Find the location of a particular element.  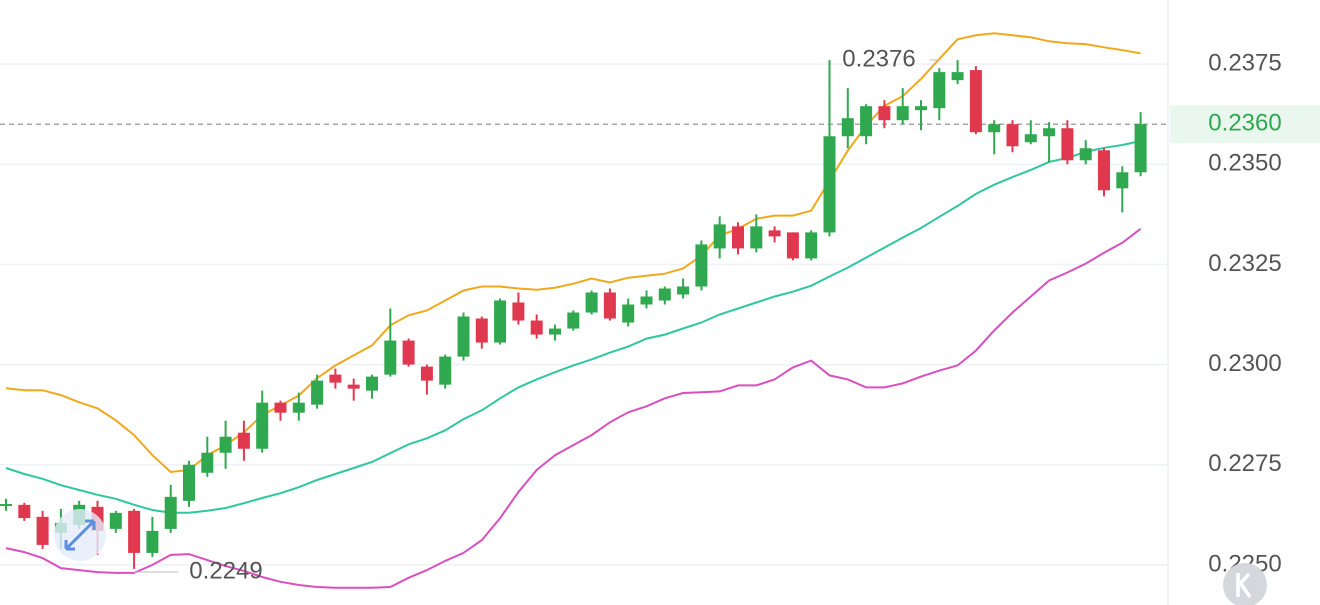

annotation-label: 0.2376 is located at coordinates (878, 58).